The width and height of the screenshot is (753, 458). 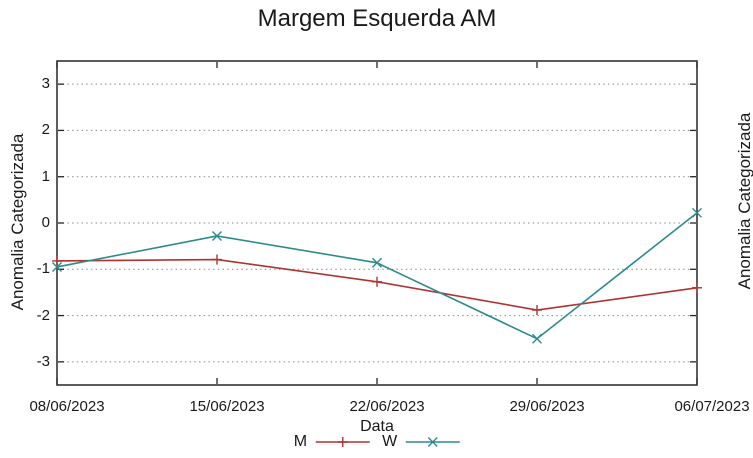 I want to click on x-tick-label: 08/06/2023, so click(x=67, y=406).